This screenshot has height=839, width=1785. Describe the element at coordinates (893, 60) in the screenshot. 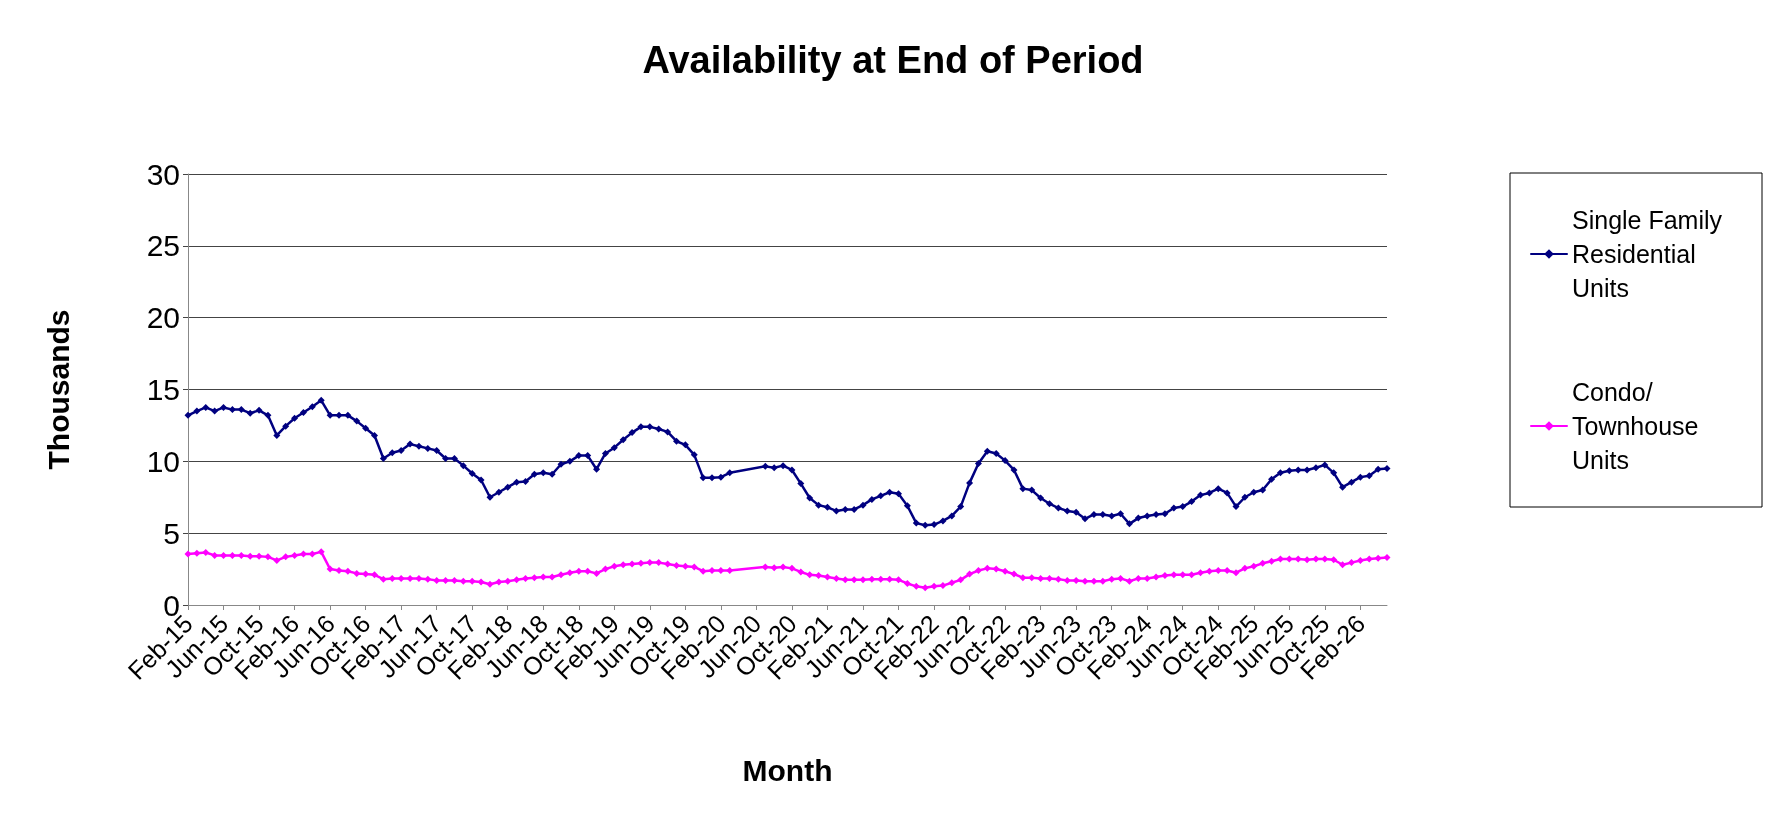

I see `chart-title: Availability at End of Period` at that location.